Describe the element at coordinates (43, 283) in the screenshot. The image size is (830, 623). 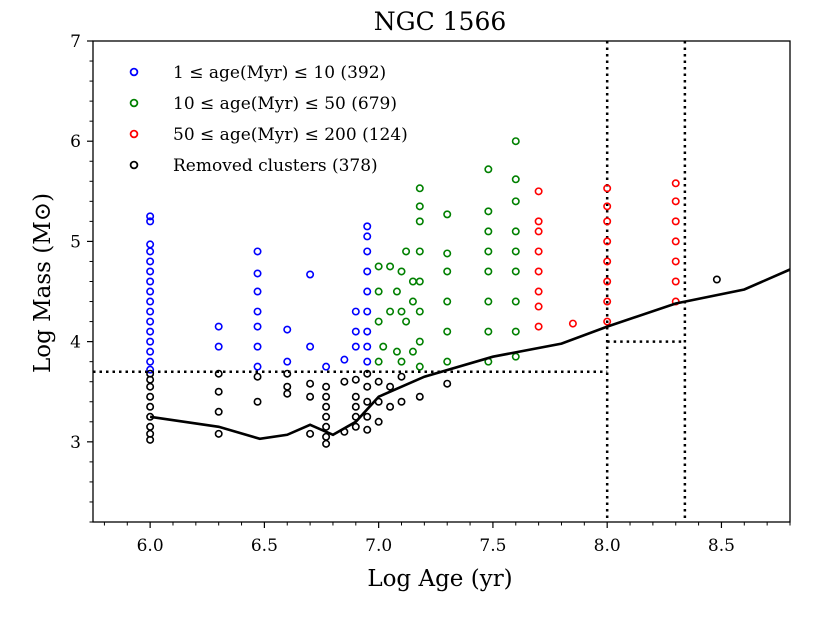
I see `y-axis-label: Log Mass (M⊙)` at that location.